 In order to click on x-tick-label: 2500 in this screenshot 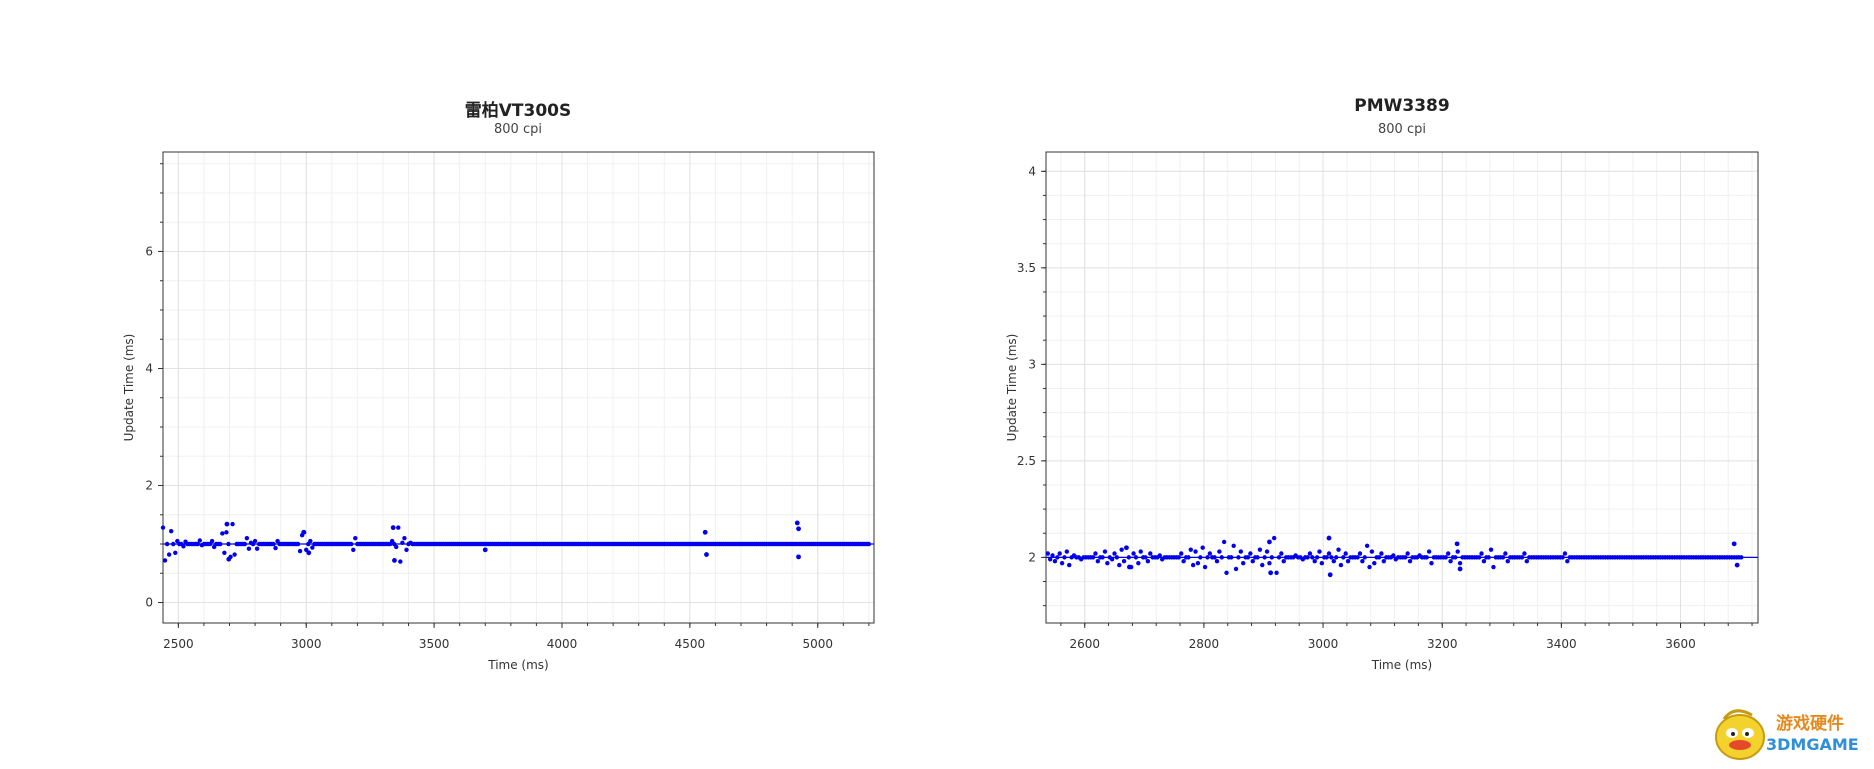, I will do `click(178, 644)`.